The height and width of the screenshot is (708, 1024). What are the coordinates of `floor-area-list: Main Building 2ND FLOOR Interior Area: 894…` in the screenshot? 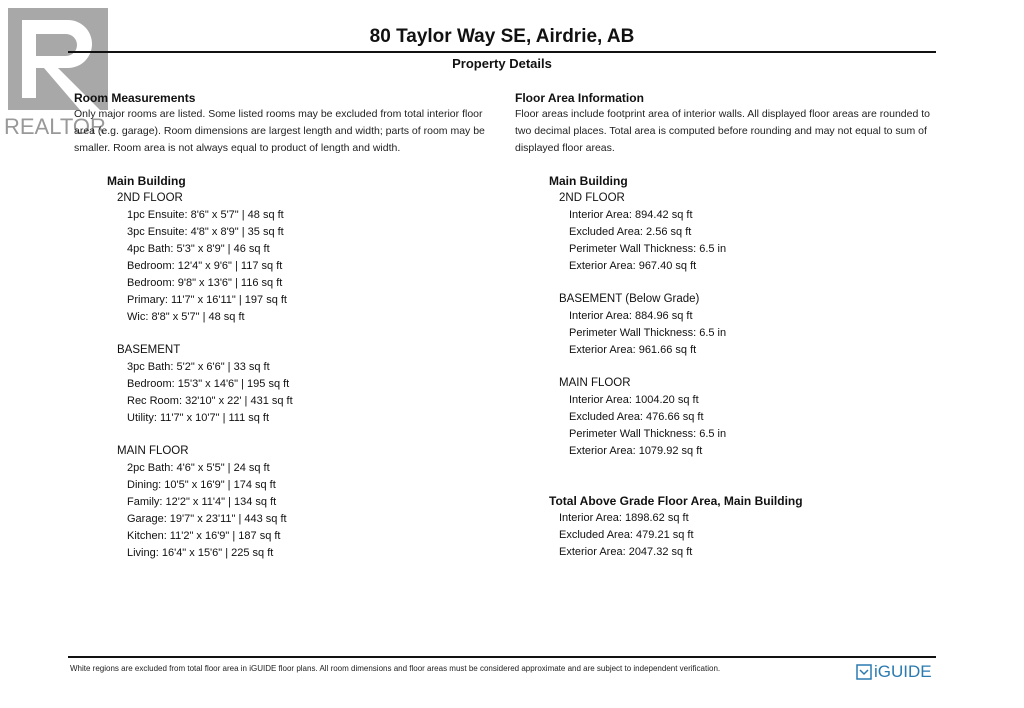 It's located at (676, 367).